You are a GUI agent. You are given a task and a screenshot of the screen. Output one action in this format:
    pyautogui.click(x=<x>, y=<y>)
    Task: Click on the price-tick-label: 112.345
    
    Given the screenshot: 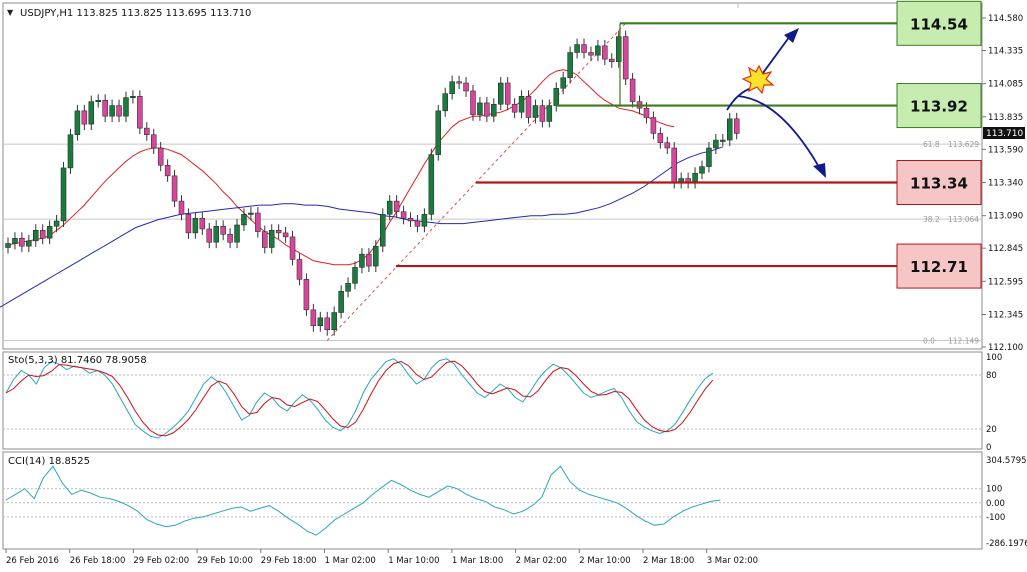 What is the action you would take?
    pyautogui.click(x=1005, y=315)
    